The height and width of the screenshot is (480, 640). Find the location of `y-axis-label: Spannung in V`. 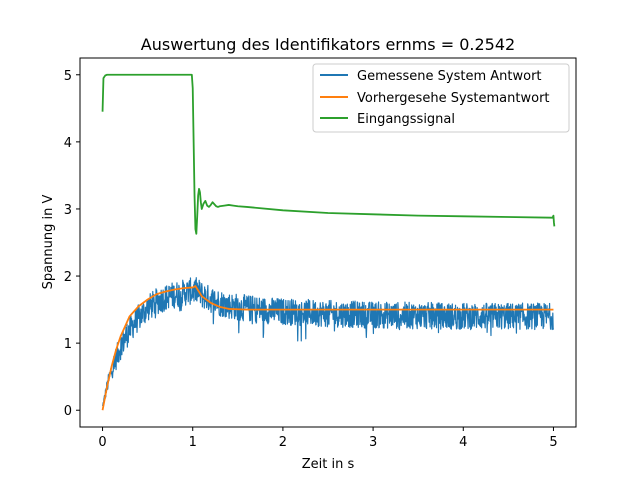

y-axis-label: Spannung in V is located at coordinates (48, 242).